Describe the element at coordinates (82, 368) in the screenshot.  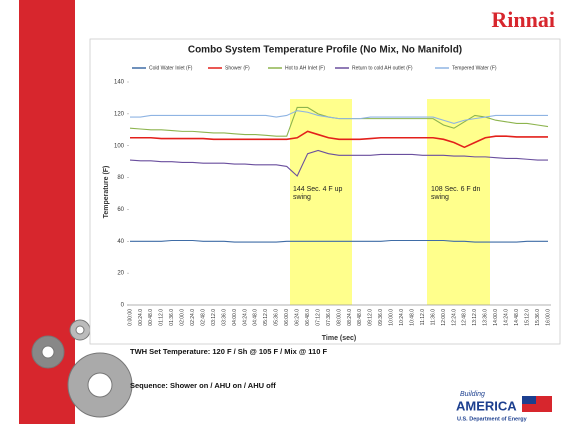
I see `gears` at that location.